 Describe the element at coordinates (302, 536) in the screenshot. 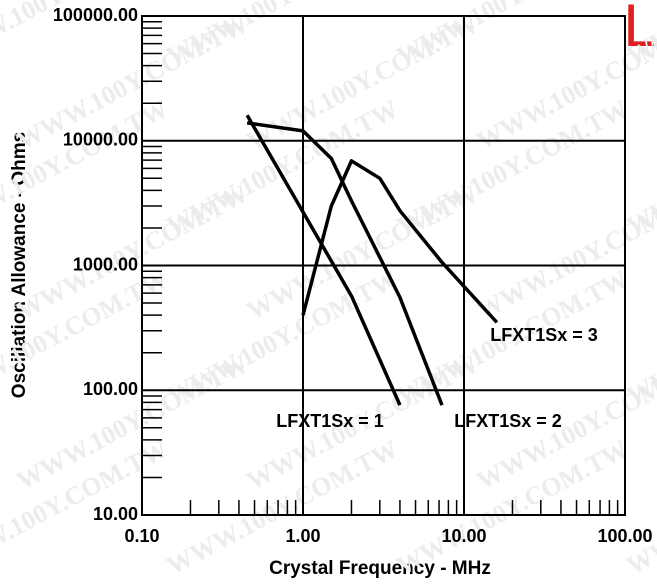

I see `x-tick-label: 1.00` at that location.